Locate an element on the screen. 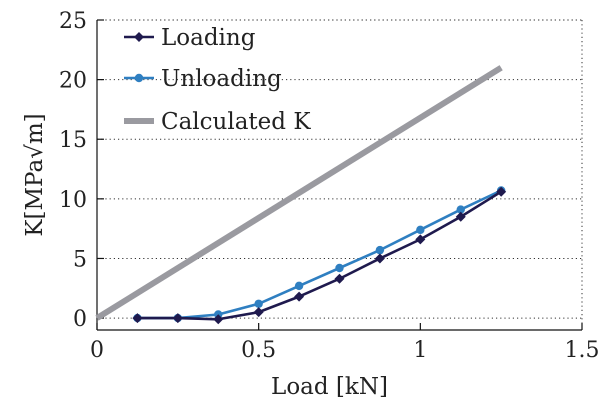  y-tick-label: 25 is located at coordinates (73, 21).